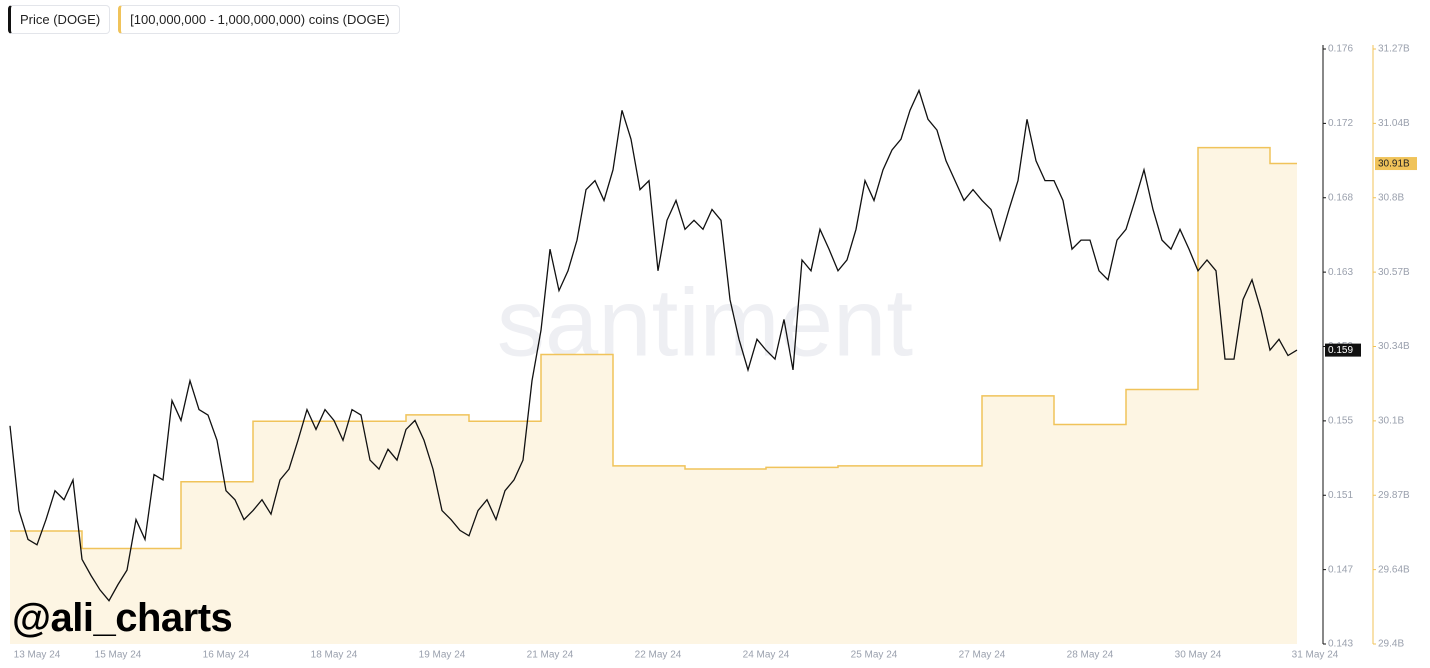  Describe the element at coordinates (1391, 421) in the screenshot. I see `y-tick-label: 30.1B` at that location.